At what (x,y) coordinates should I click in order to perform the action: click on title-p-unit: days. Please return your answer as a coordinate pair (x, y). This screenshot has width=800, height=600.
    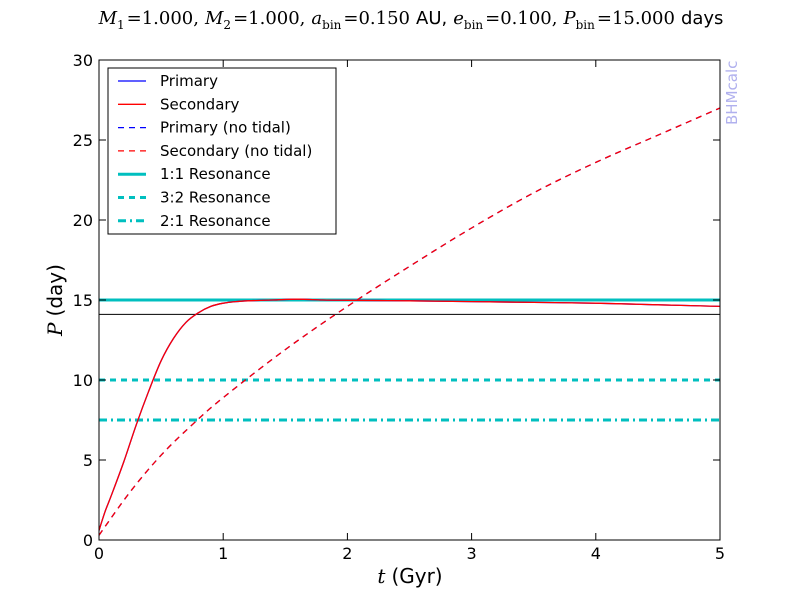
    Looking at the image, I should click on (702, 18).